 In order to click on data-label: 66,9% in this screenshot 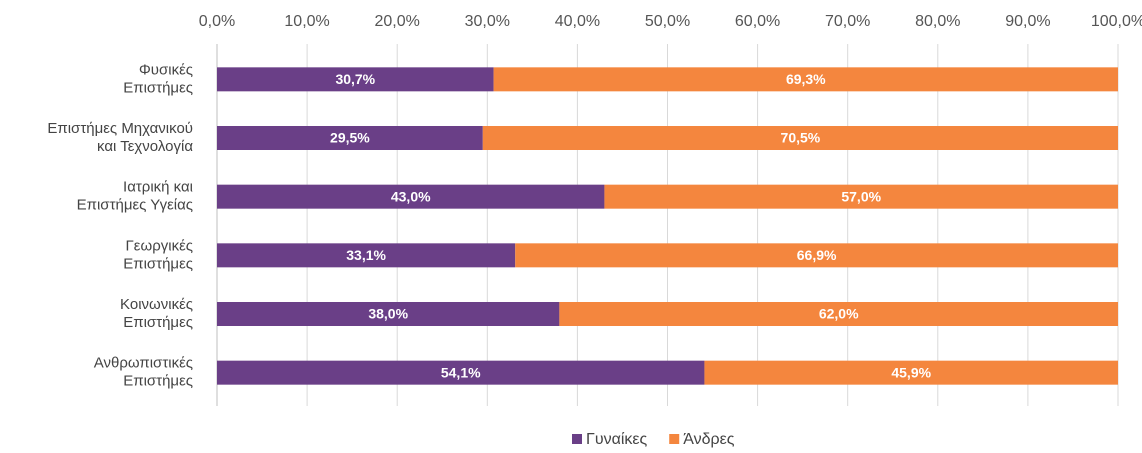, I will do `click(817, 255)`.